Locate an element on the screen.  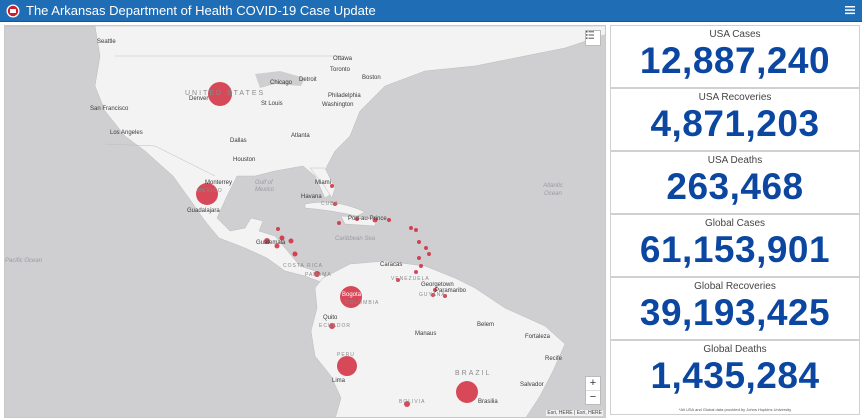
country-label: MEXICO is located at coordinates (210, 191).